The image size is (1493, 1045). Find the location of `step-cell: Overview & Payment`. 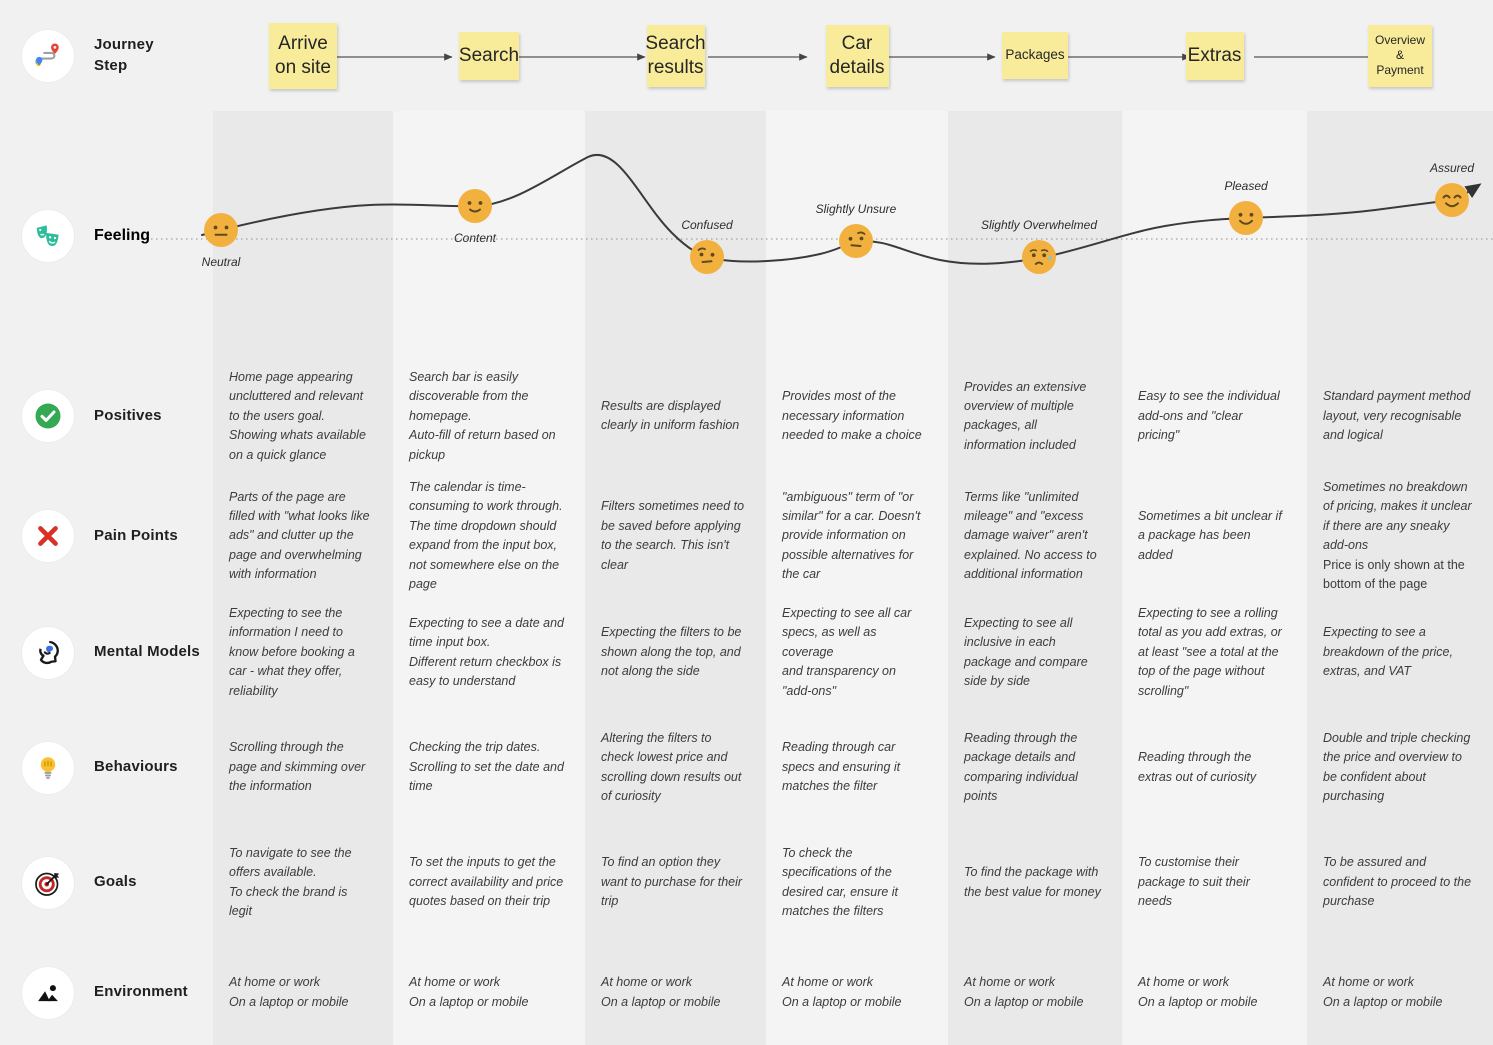

step-cell: Overview & Payment is located at coordinates (1400, 55).